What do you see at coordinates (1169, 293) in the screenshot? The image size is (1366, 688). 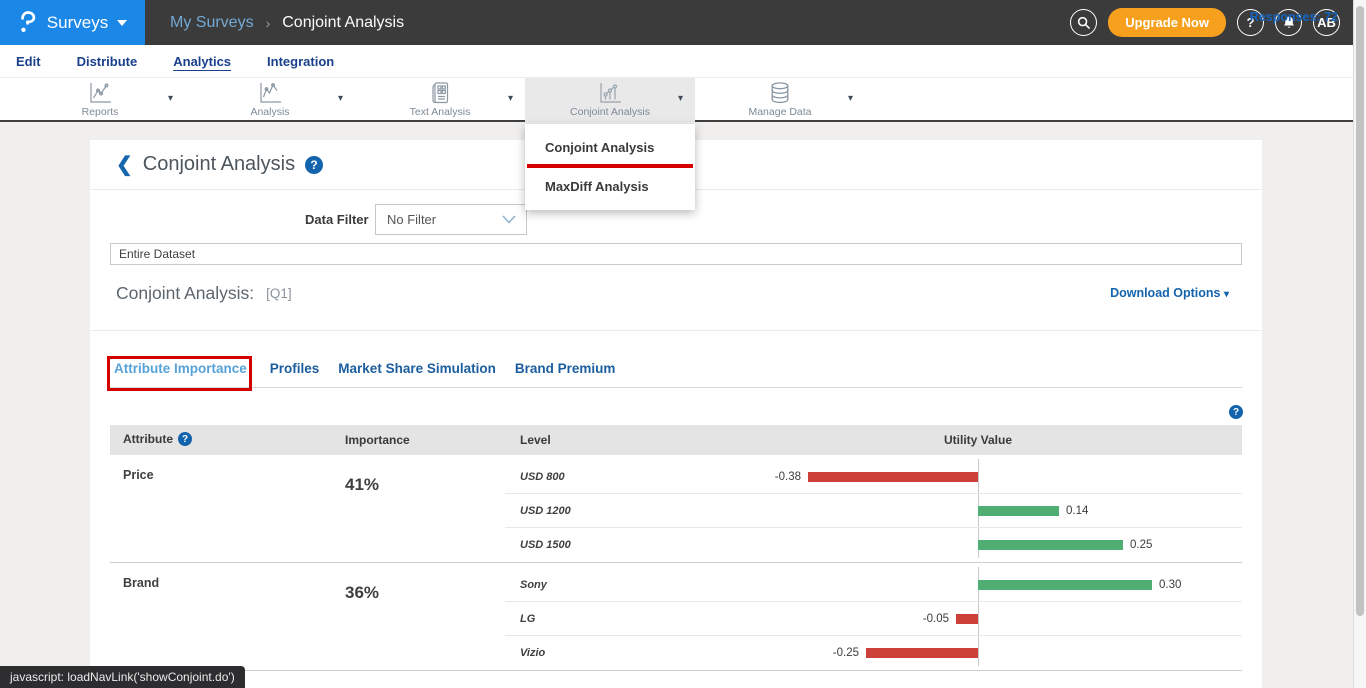 I see `download-options-link: Download Options ▾` at bounding box center [1169, 293].